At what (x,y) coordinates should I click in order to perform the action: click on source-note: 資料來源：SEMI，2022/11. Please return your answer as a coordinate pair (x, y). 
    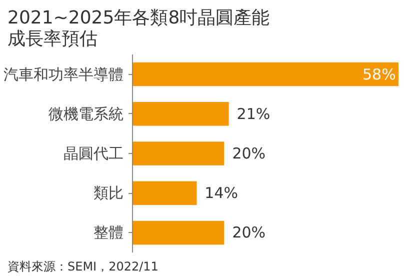
    Looking at the image, I should click on (83, 267).